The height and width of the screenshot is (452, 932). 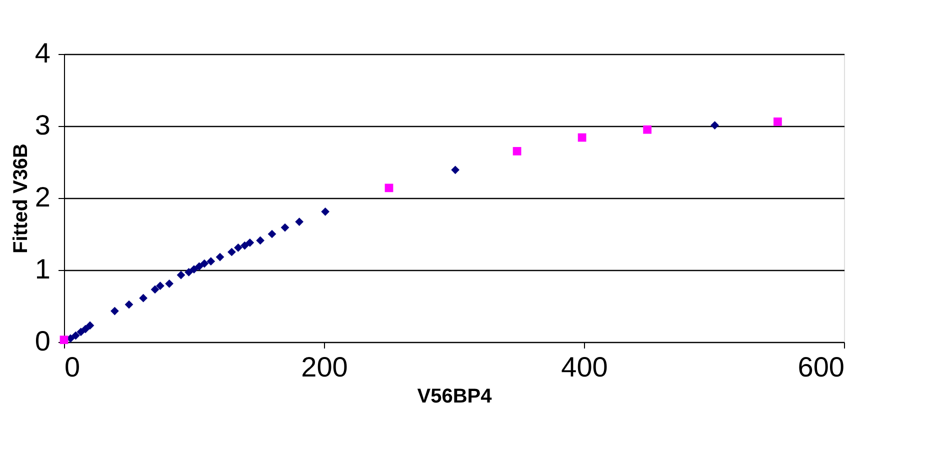 What do you see at coordinates (455, 397) in the screenshot?
I see `x-axis-title: V56BP4` at bounding box center [455, 397].